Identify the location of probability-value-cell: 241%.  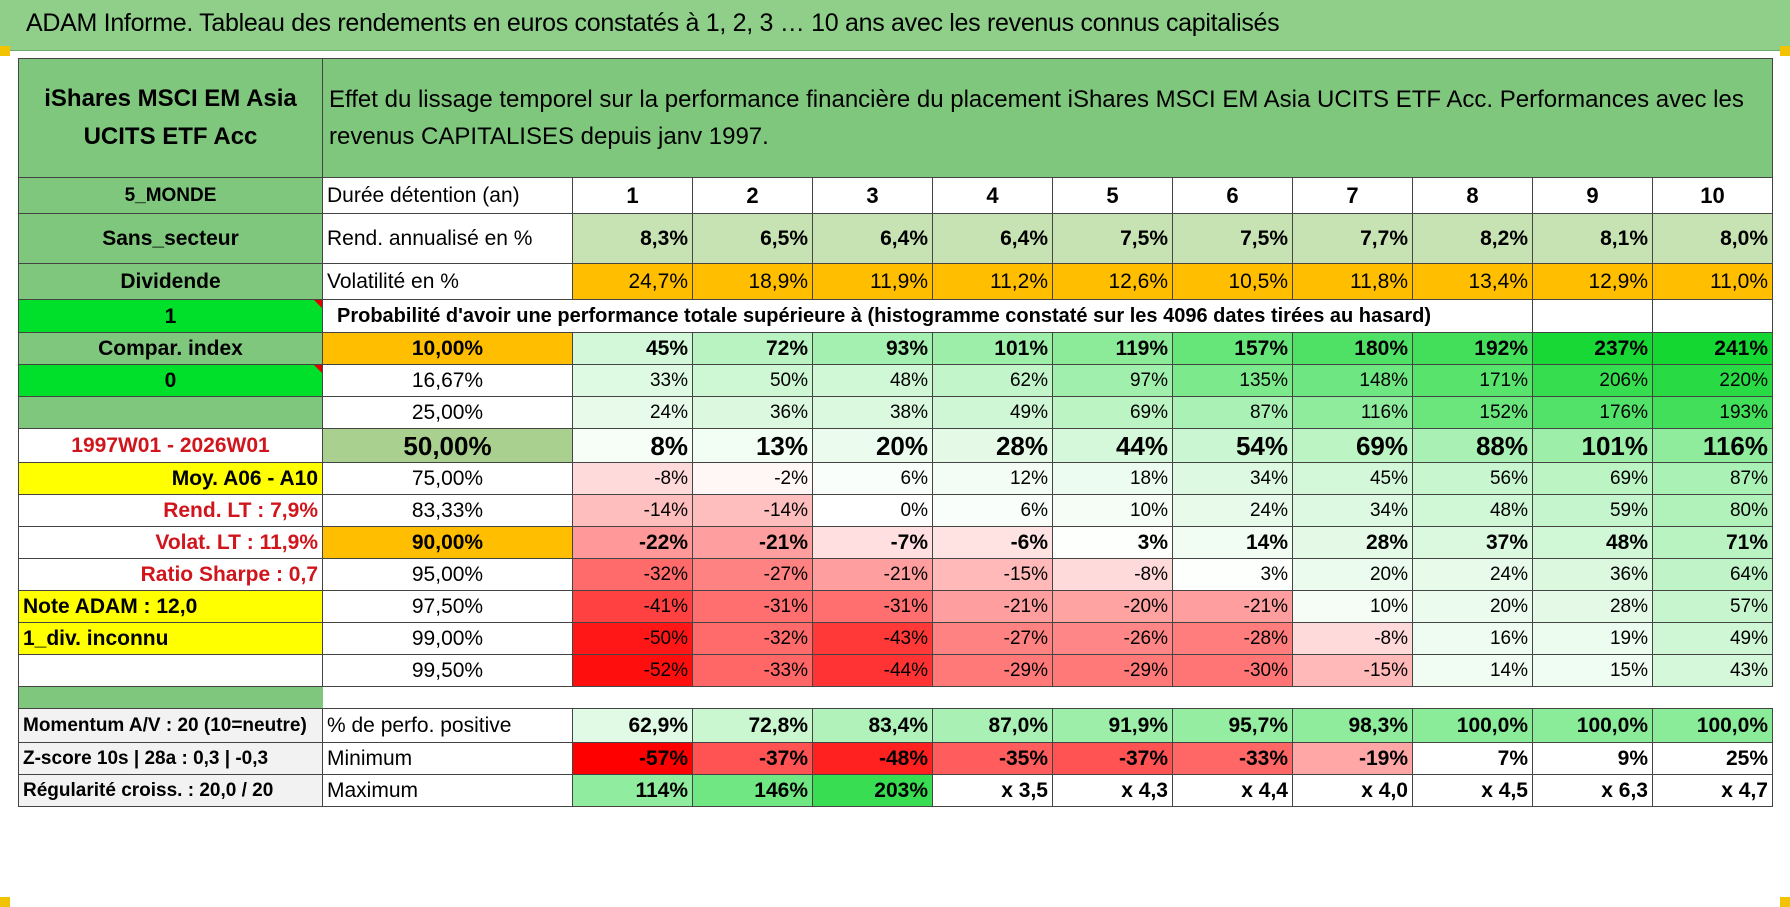
(1712, 348).